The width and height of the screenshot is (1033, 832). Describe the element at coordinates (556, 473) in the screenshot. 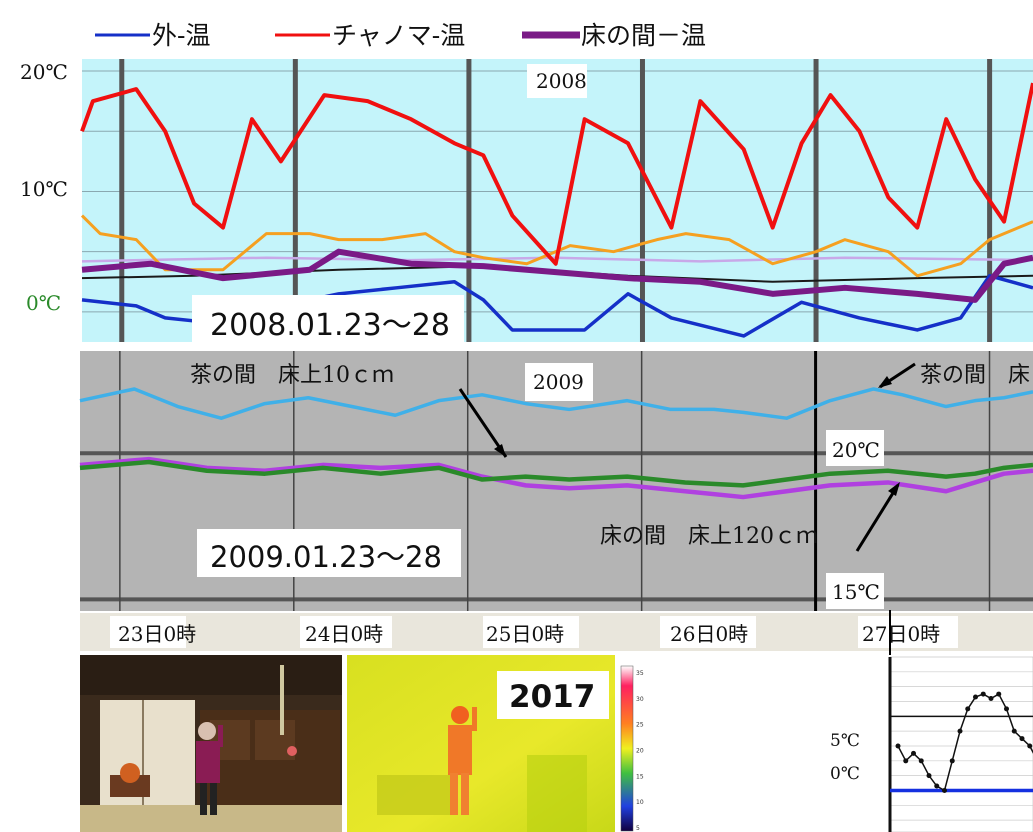

I see `series-green-line` at that location.